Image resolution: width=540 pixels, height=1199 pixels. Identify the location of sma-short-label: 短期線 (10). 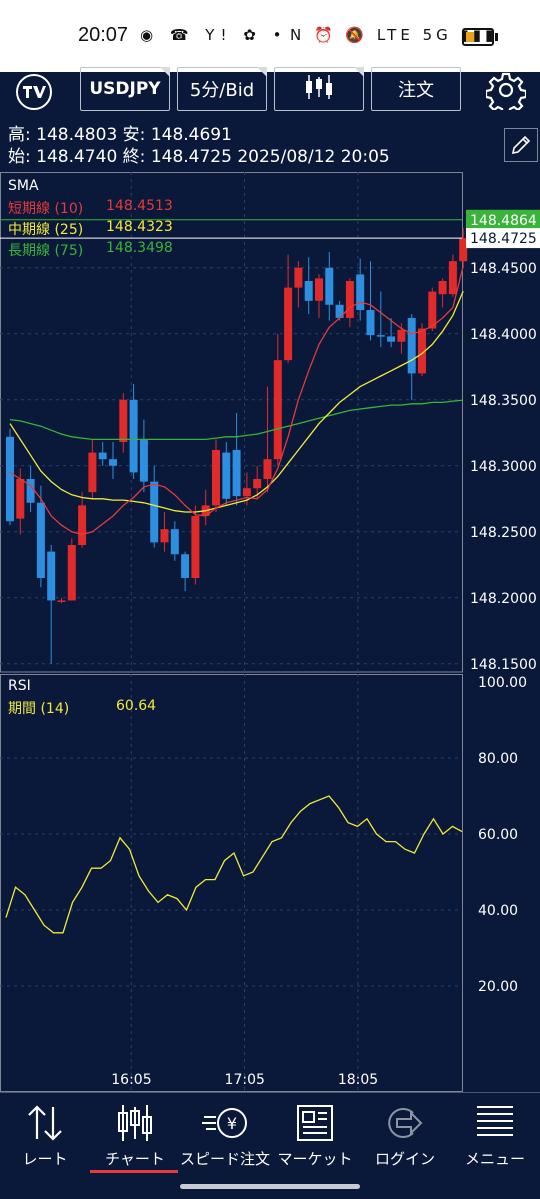
(46, 209).